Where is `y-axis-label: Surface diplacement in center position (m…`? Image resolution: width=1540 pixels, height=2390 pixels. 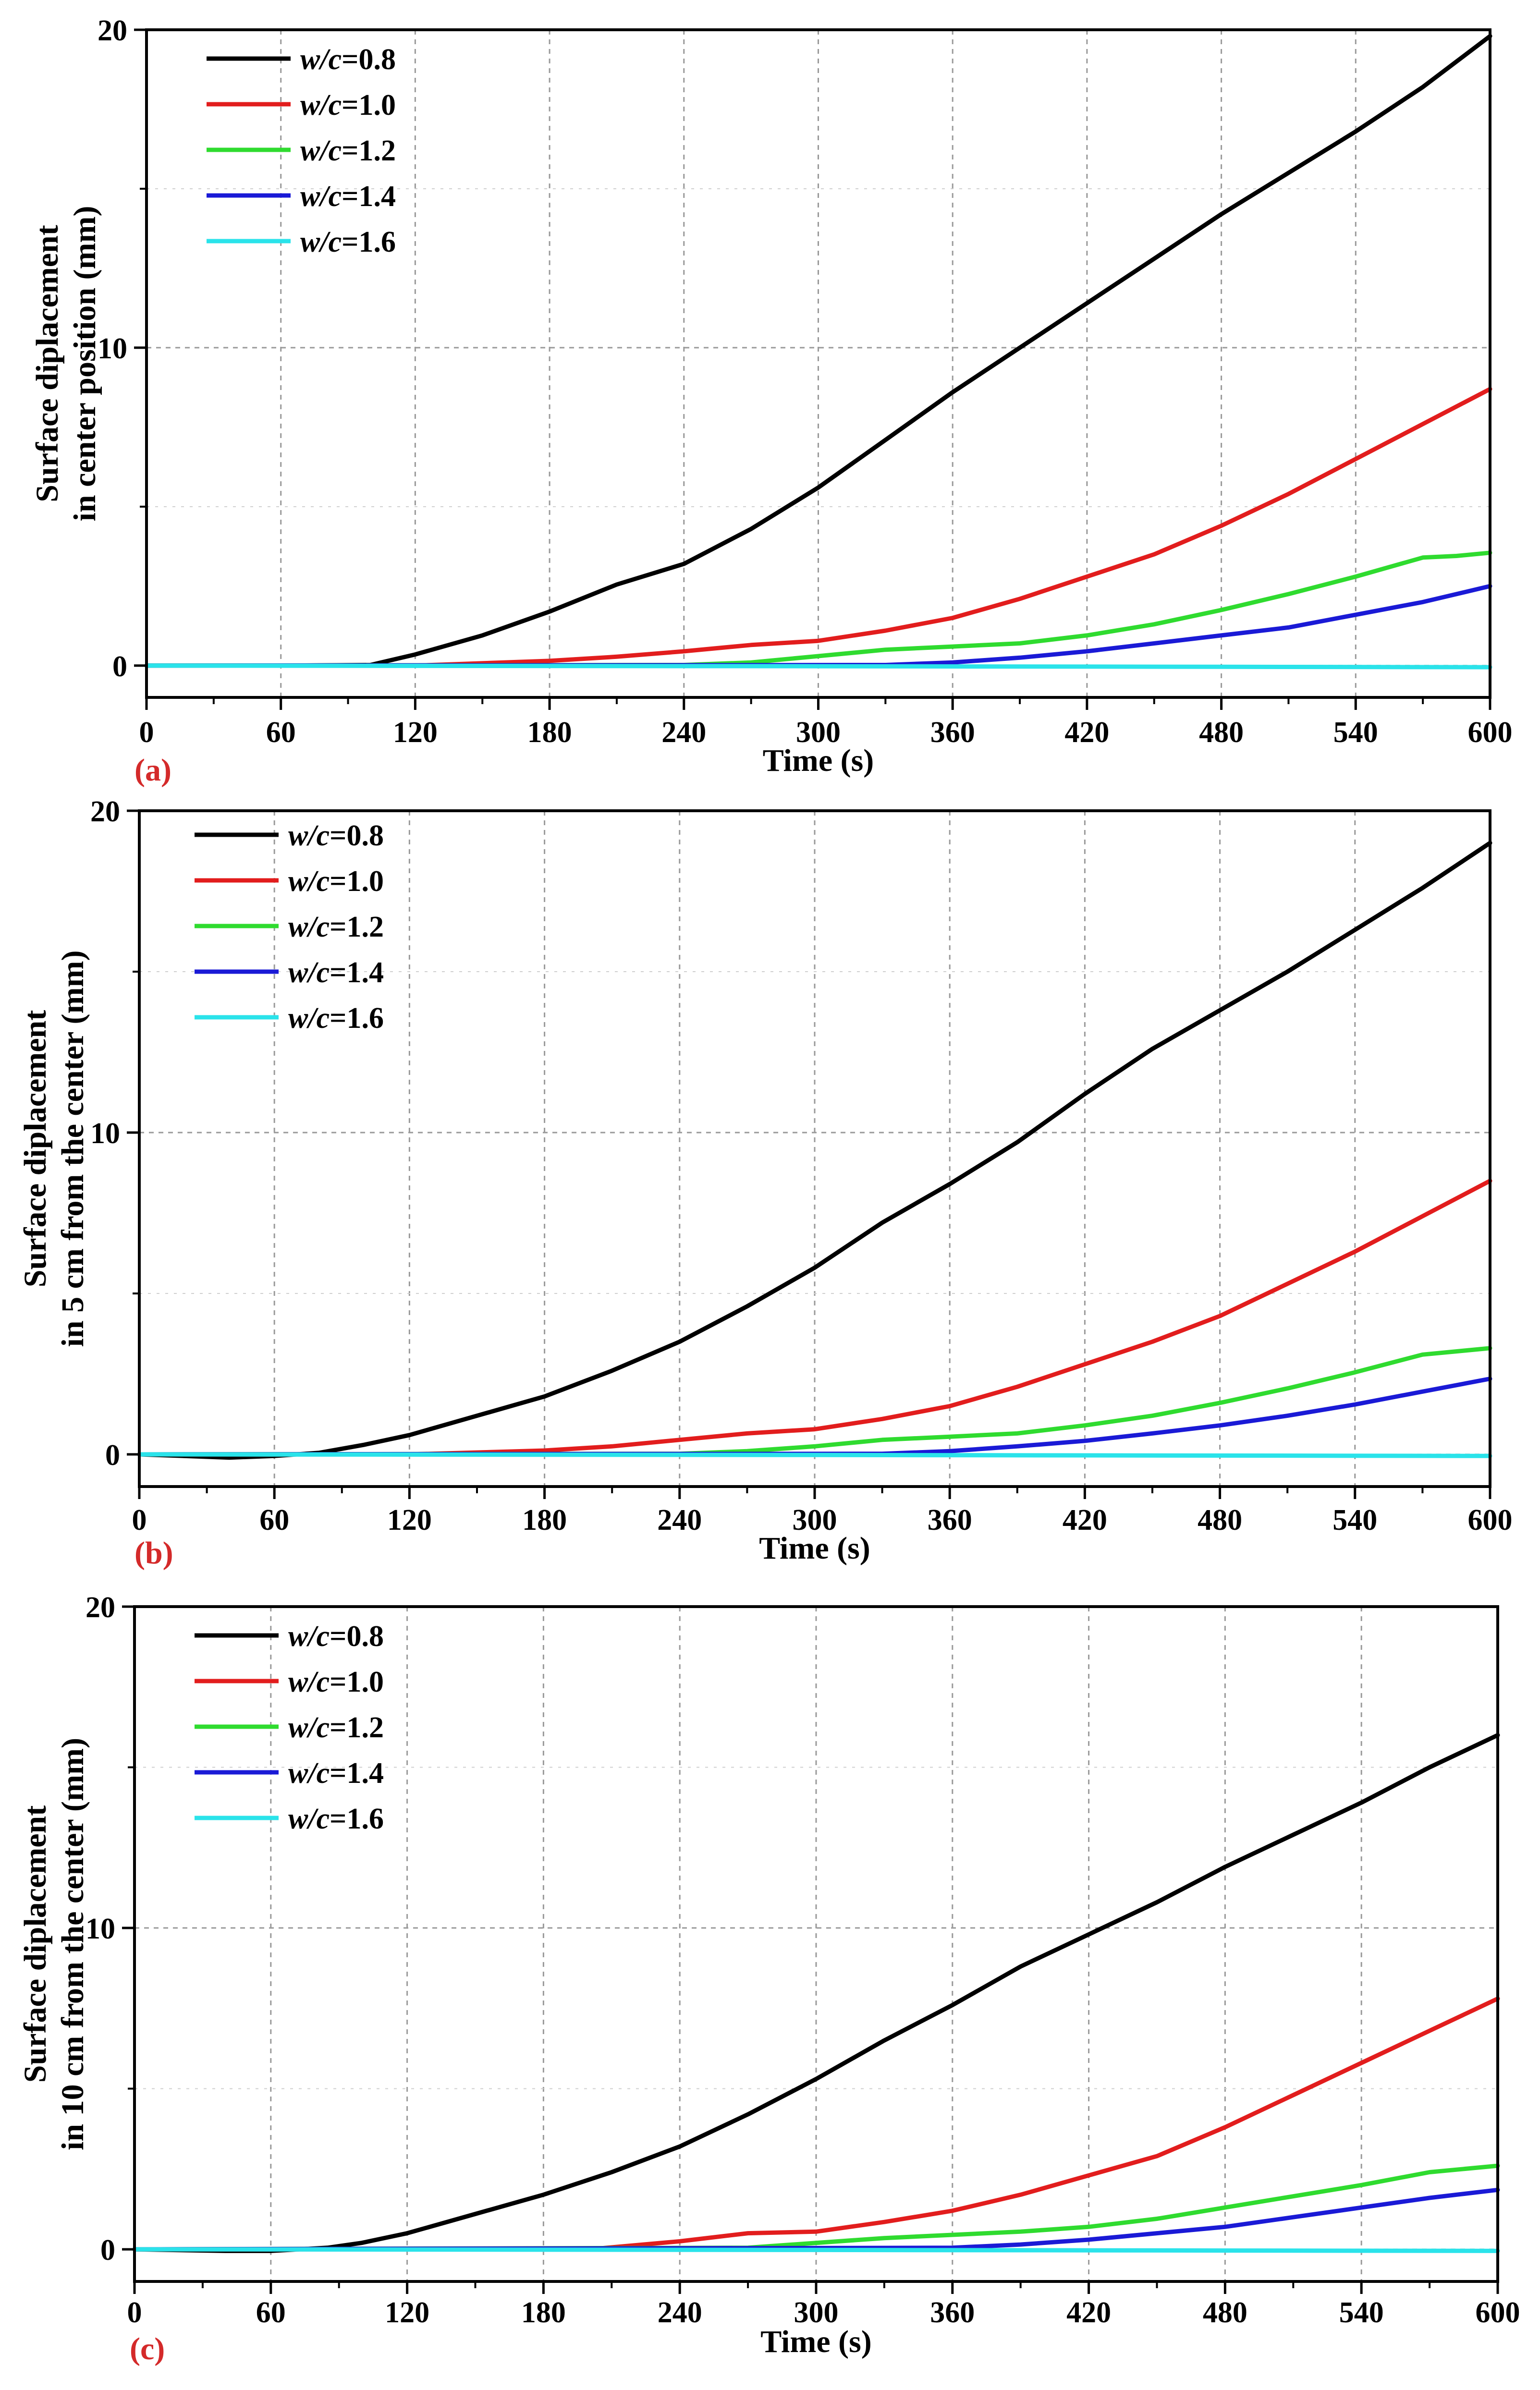 y-axis-label: Surface diplacement in center position (m… is located at coordinates (66, 364).